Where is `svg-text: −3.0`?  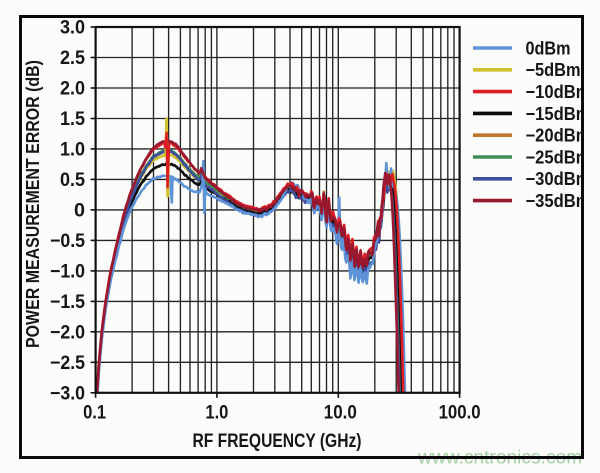
svg-text: −3.0 is located at coordinates (67, 393).